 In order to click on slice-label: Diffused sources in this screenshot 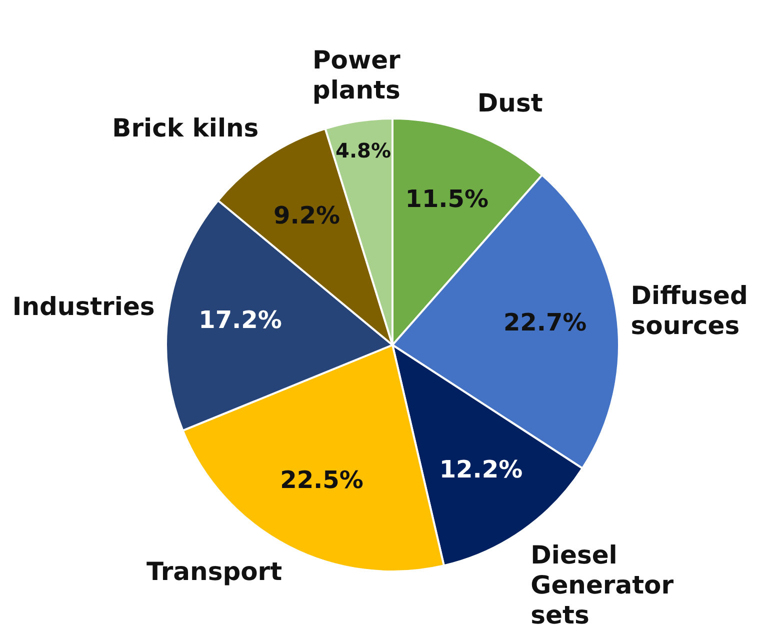, I will do `click(689, 310)`.